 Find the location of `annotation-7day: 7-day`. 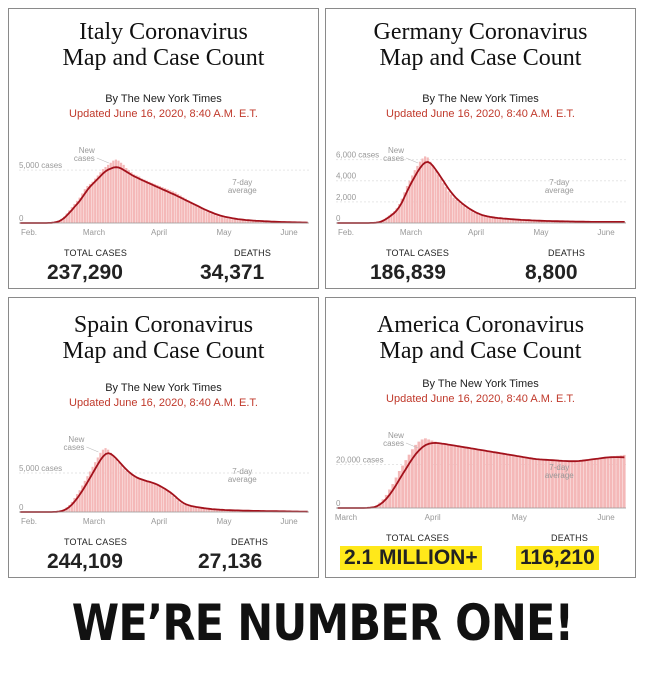

annotation-7day: 7-day is located at coordinates (559, 182).